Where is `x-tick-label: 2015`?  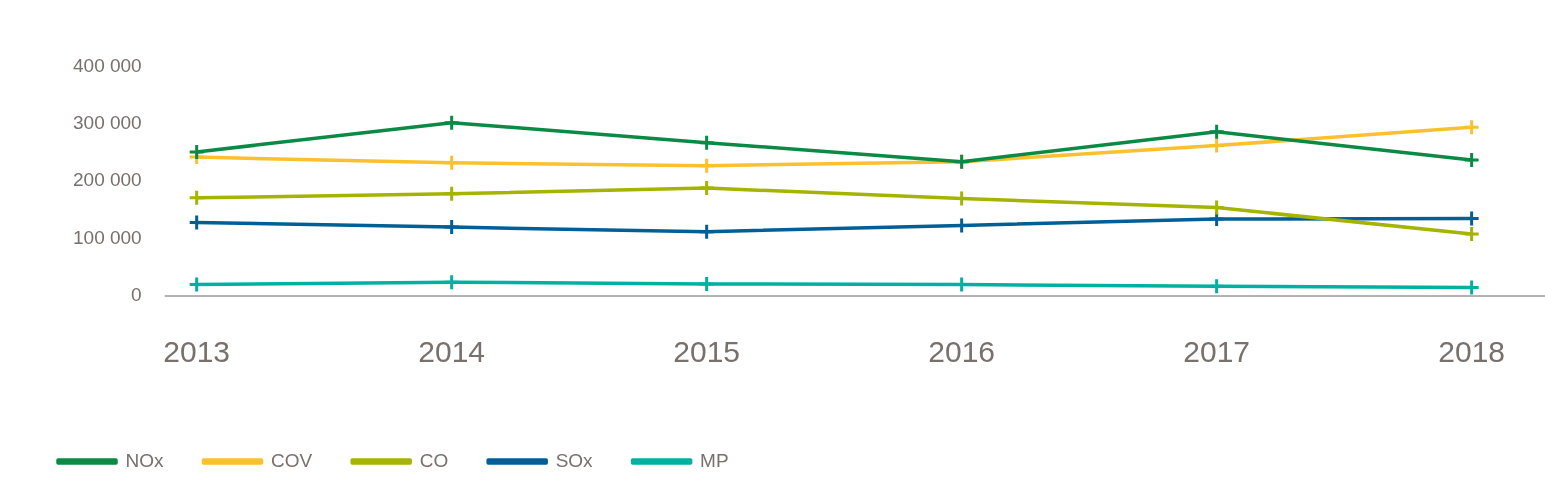
x-tick-label: 2015 is located at coordinates (707, 352).